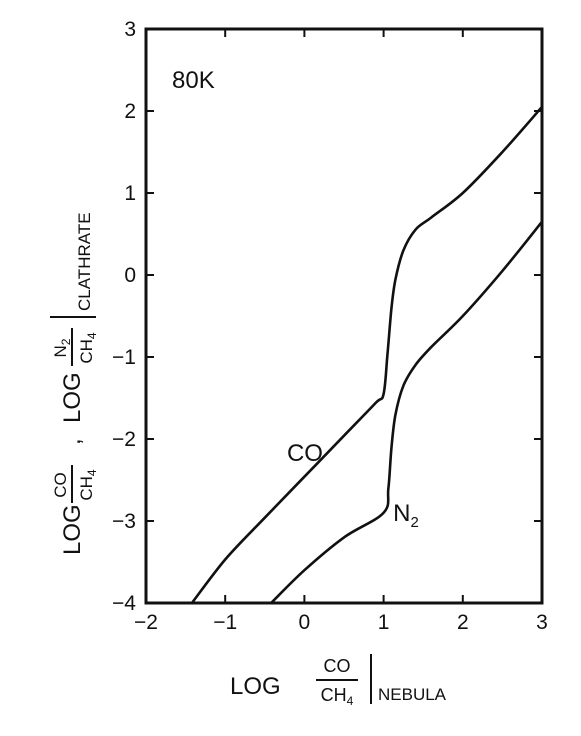  Describe the element at coordinates (146, 622) in the screenshot. I see `x-tick-label: −2` at that location.